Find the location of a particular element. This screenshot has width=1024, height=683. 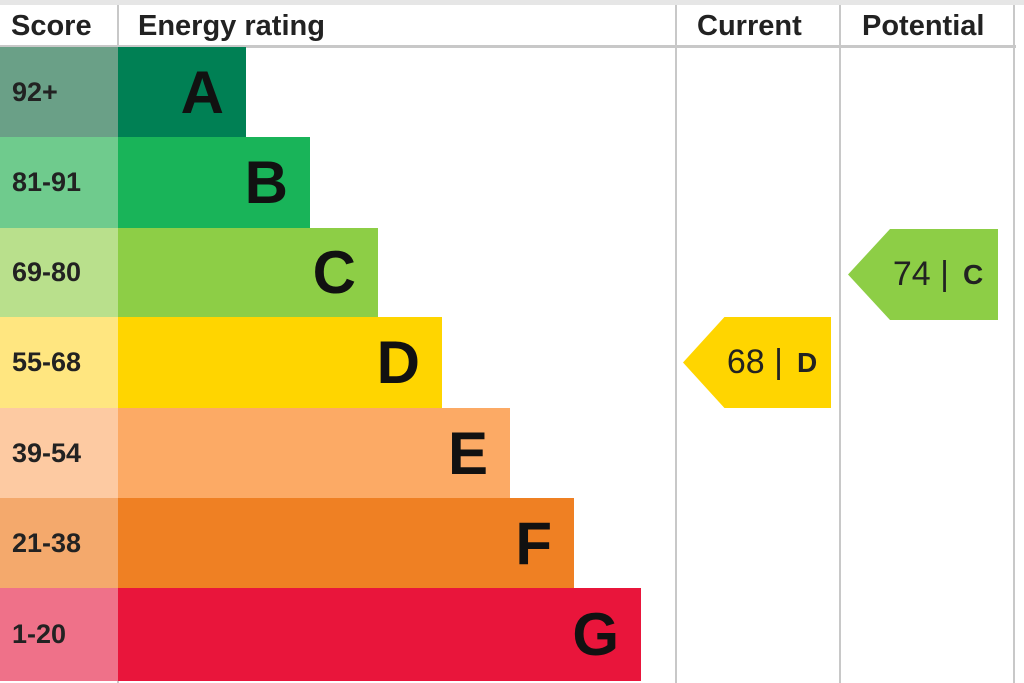

band-row-f: 21-38 F is located at coordinates (338, 543).